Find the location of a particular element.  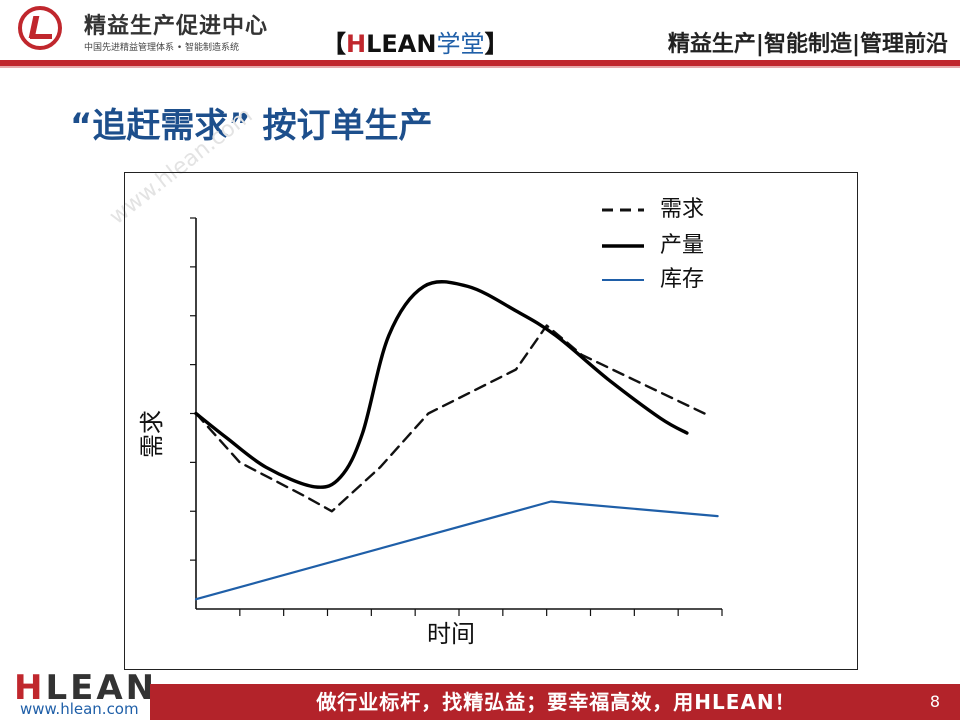

y-axis-label: 需求 is located at coordinates (152, 434).